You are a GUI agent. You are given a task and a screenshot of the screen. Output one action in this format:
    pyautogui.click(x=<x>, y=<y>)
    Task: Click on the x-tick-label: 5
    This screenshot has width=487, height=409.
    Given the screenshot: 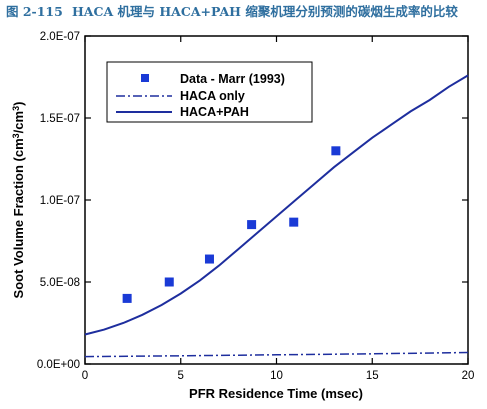 What is the action you would take?
    pyautogui.click(x=181, y=376)
    